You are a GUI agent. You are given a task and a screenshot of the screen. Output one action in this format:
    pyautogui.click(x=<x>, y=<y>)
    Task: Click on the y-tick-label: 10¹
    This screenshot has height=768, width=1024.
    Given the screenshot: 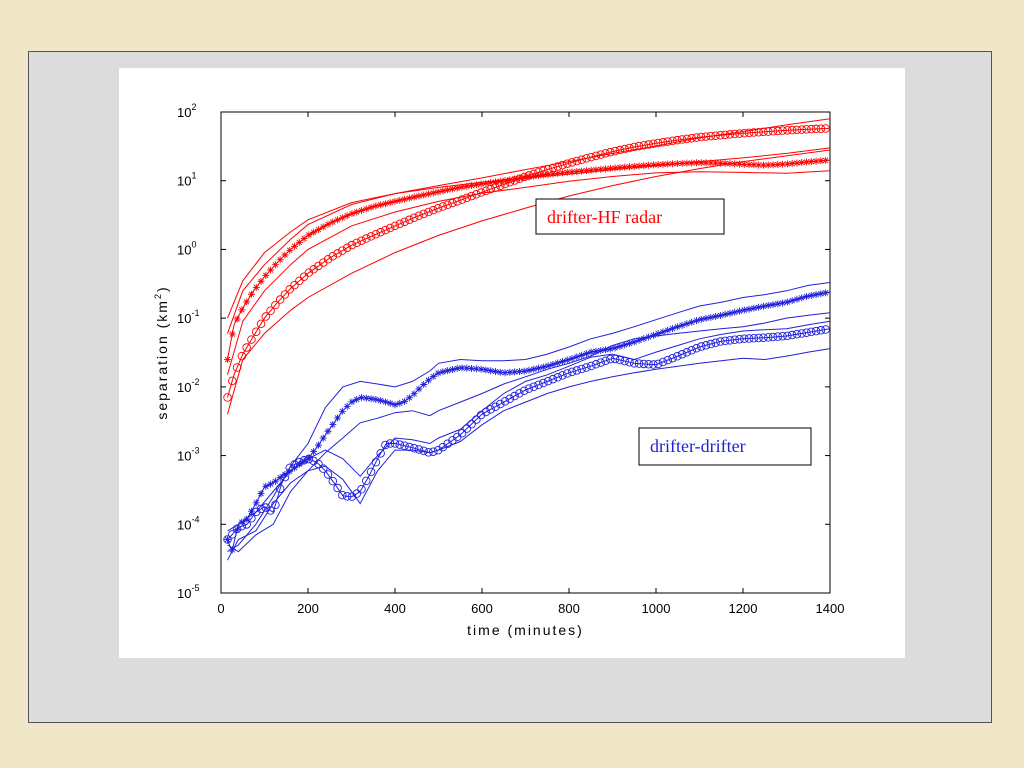 What is the action you would take?
    pyautogui.click(x=186, y=180)
    